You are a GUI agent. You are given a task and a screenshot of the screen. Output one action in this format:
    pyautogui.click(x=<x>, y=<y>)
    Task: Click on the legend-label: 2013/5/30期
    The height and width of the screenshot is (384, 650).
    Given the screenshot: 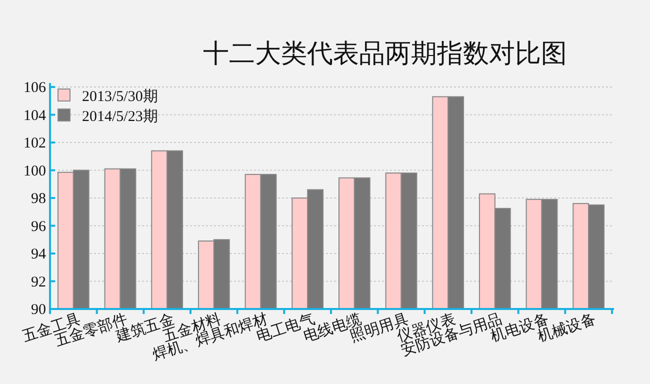 What is the action you would take?
    pyautogui.click(x=120, y=96)
    